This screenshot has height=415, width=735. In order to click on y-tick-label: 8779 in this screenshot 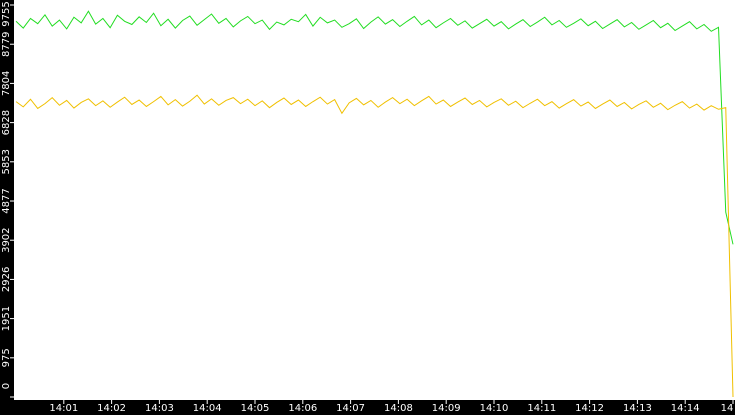, I will do `click(6, 43)`.